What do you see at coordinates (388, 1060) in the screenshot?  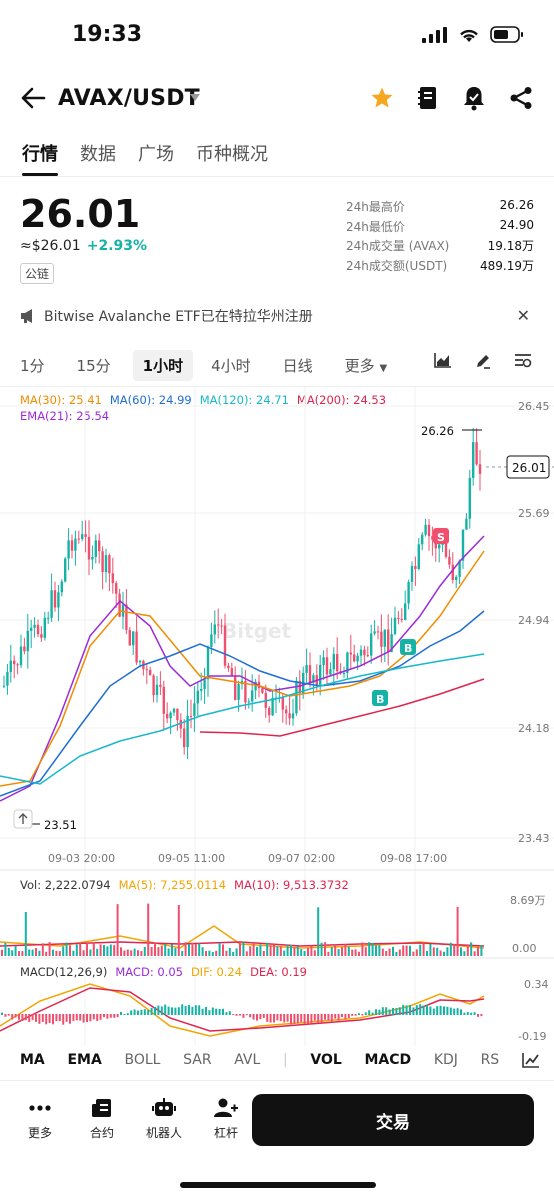 I see `indicator-macd: MACD` at bounding box center [388, 1060].